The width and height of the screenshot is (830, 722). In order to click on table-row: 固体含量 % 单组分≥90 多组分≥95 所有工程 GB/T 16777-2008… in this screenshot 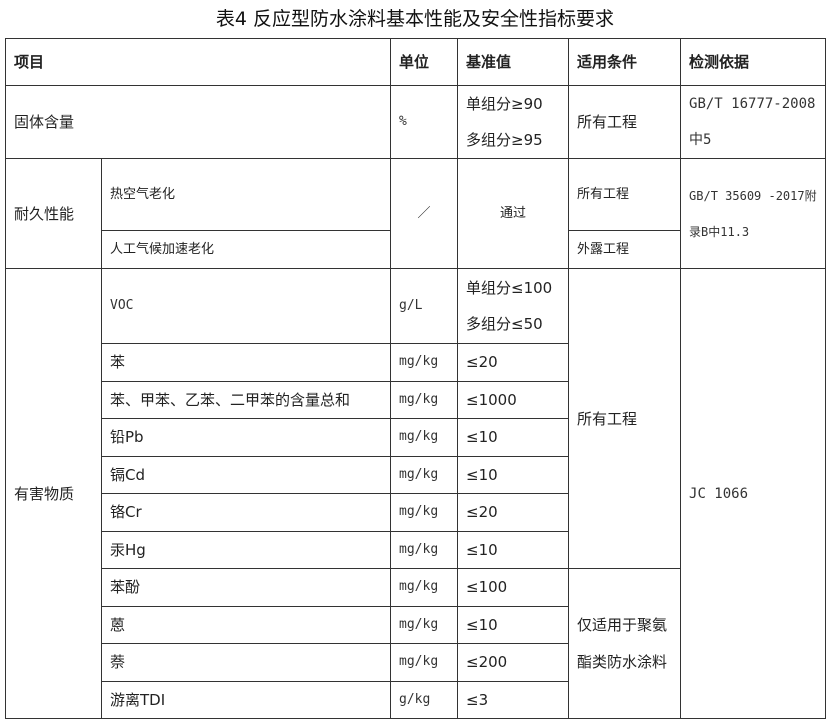, I will do `click(415, 122)`.